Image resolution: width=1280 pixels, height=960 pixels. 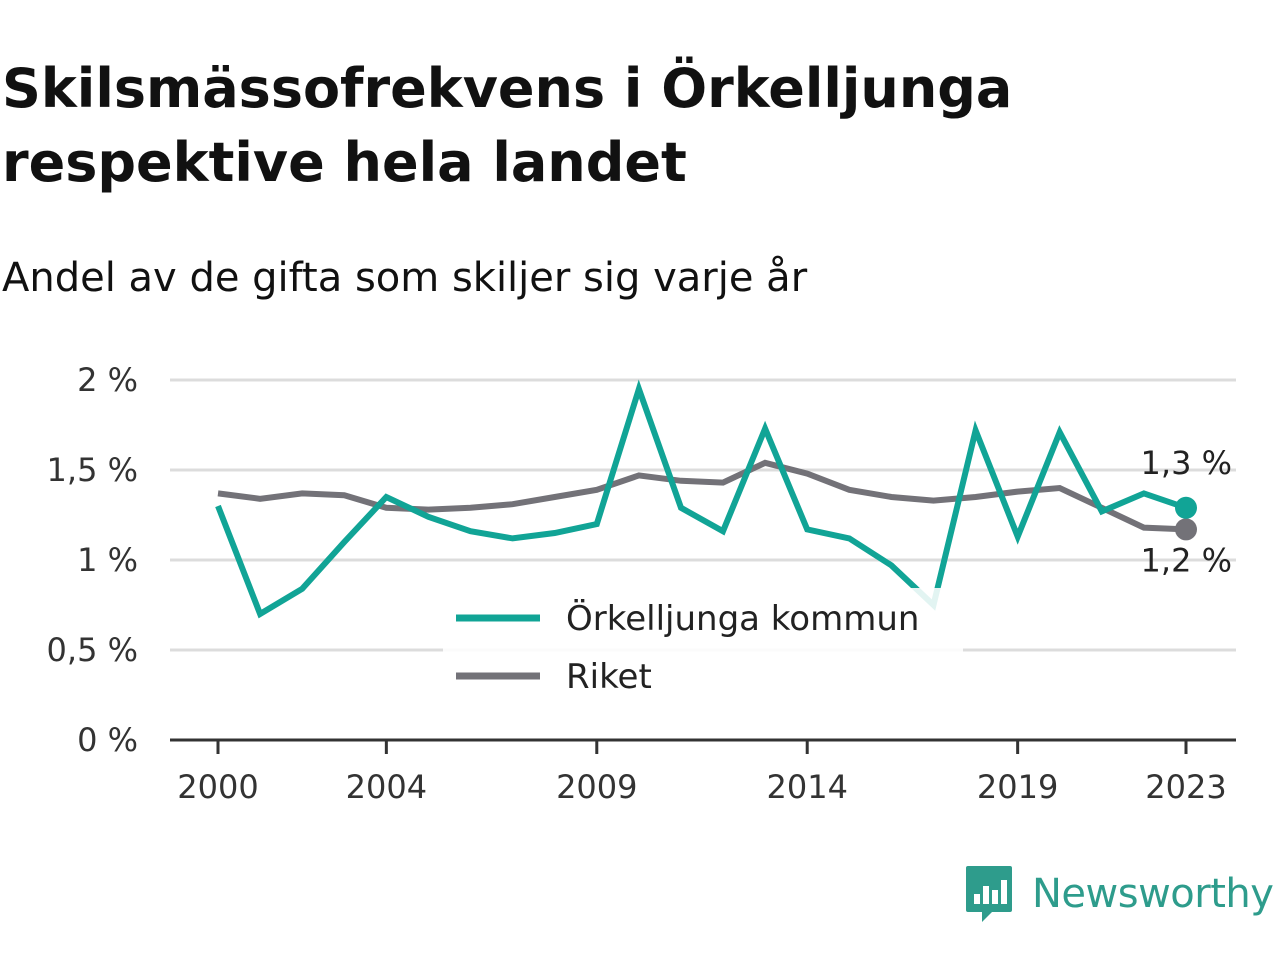 I want to click on y-tick-label: 0 %, so click(x=107, y=740).